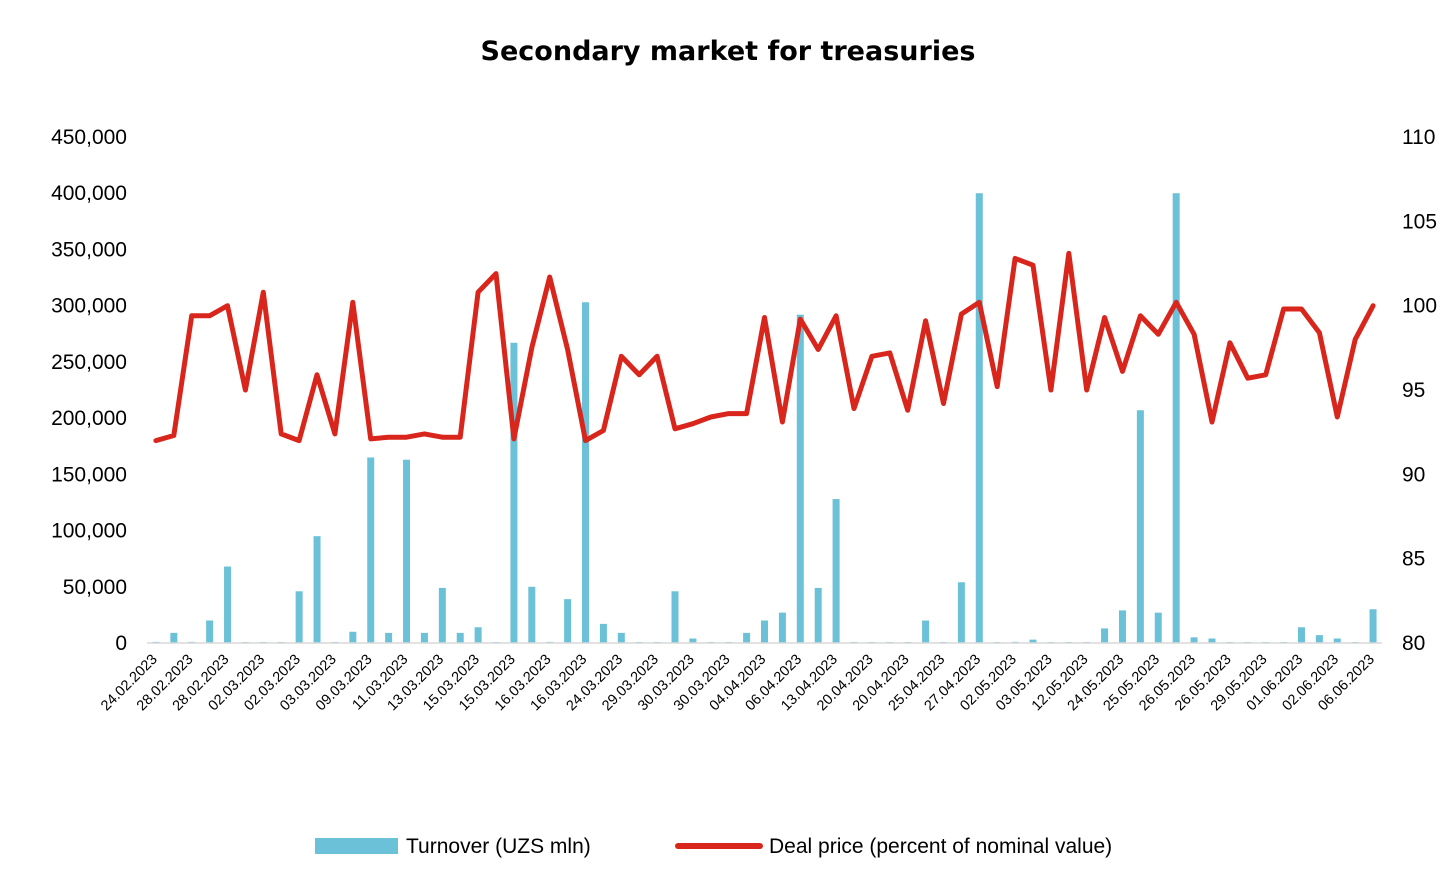  Describe the element at coordinates (89, 249) in the screenshot. I see `y-left-tick-label: 350,000` at that location.